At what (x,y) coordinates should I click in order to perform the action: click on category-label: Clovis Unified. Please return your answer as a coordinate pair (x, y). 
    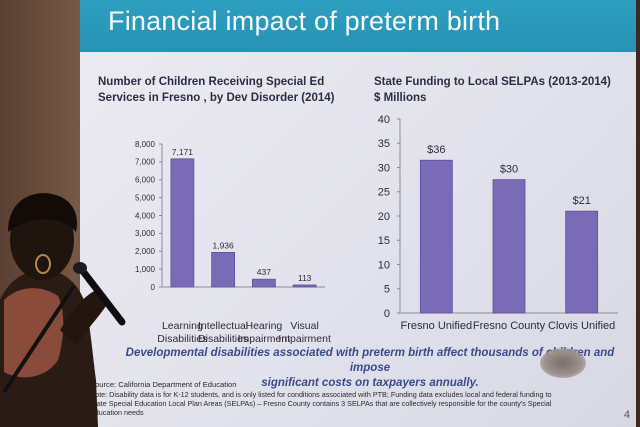
    Looking at the image, I should click on (581, 326).